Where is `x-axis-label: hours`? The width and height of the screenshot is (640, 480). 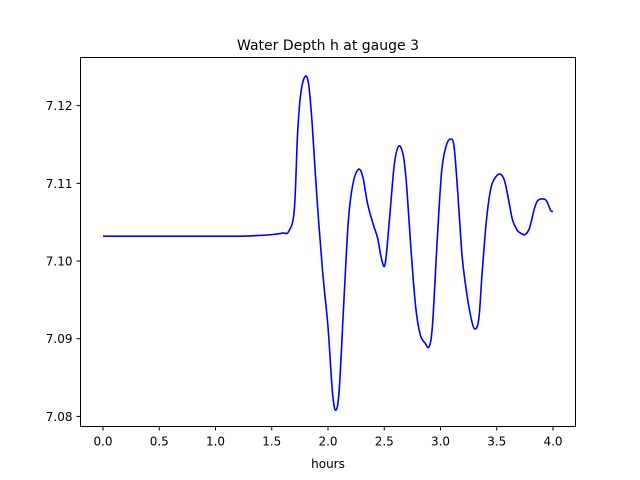 x-axis-label: hours is located at coordinates (328, 464).